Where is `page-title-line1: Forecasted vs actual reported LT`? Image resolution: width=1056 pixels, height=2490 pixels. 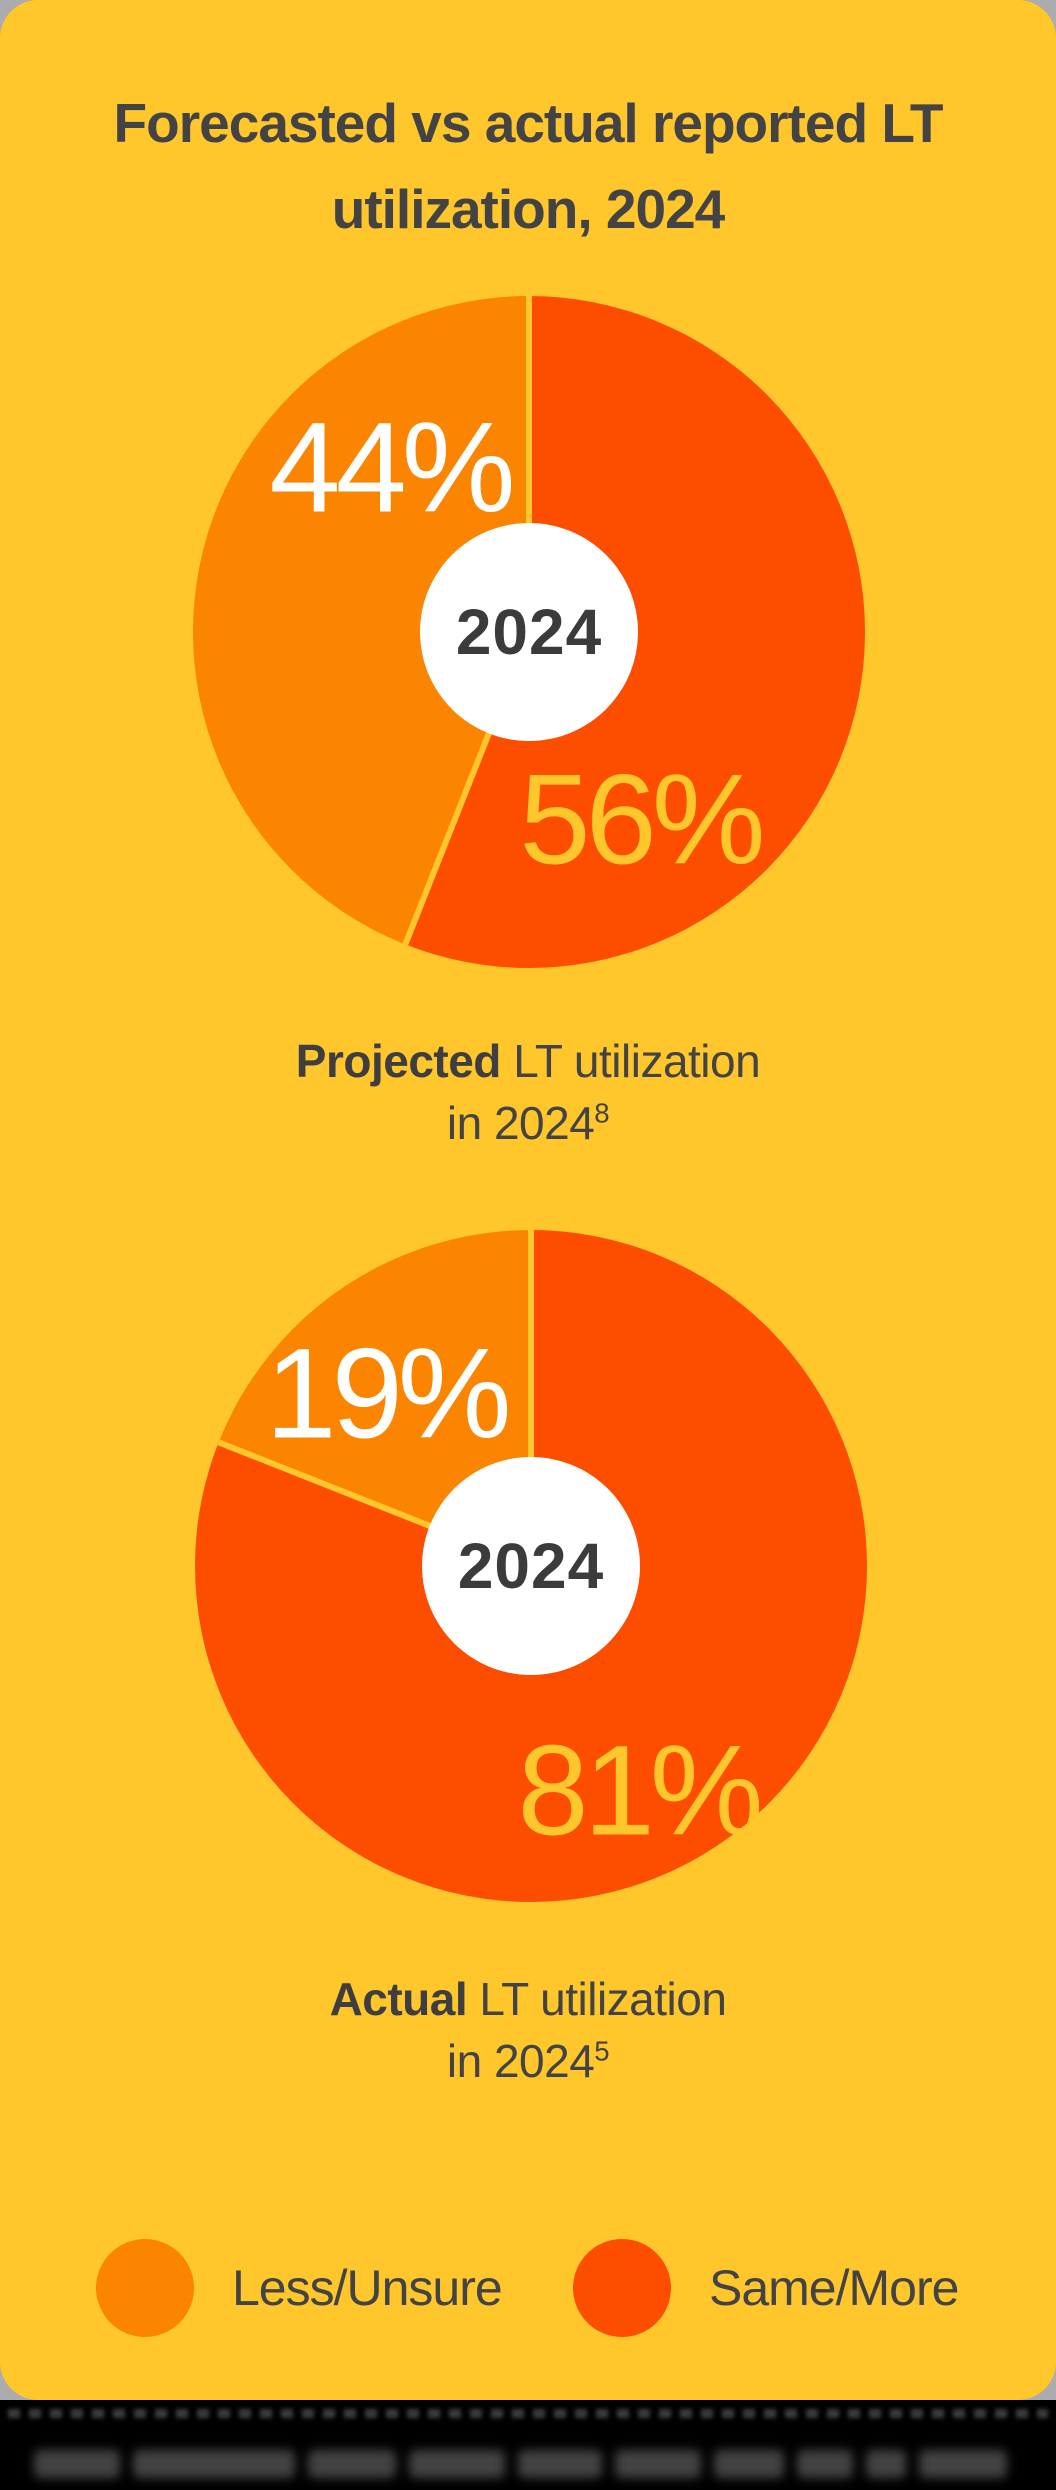 page-title-line1: Forecasted vs actual reported LT is located at coordinates (528, 123).